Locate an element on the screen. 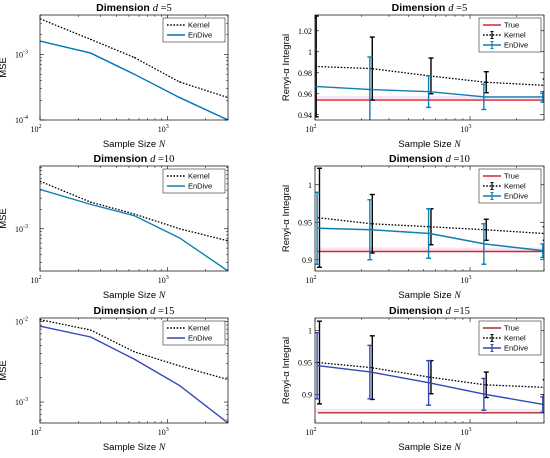 This screenshot has width=550, height=458. x-axis-label: Sample Size N is located at coordinates (134, 144).